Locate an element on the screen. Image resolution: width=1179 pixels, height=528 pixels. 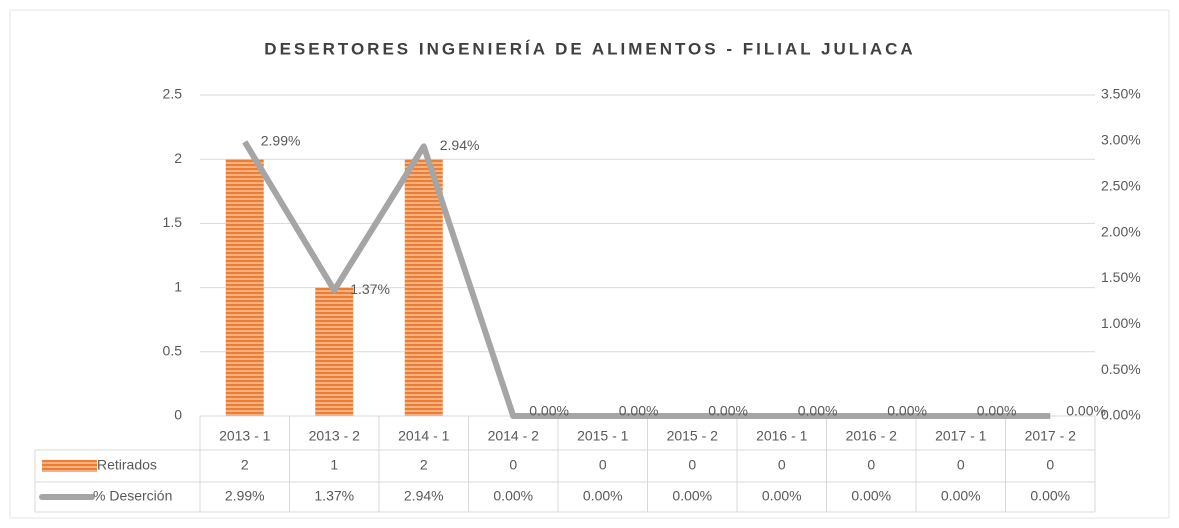
table-cell: 1 is located at coordinates (334, 465).